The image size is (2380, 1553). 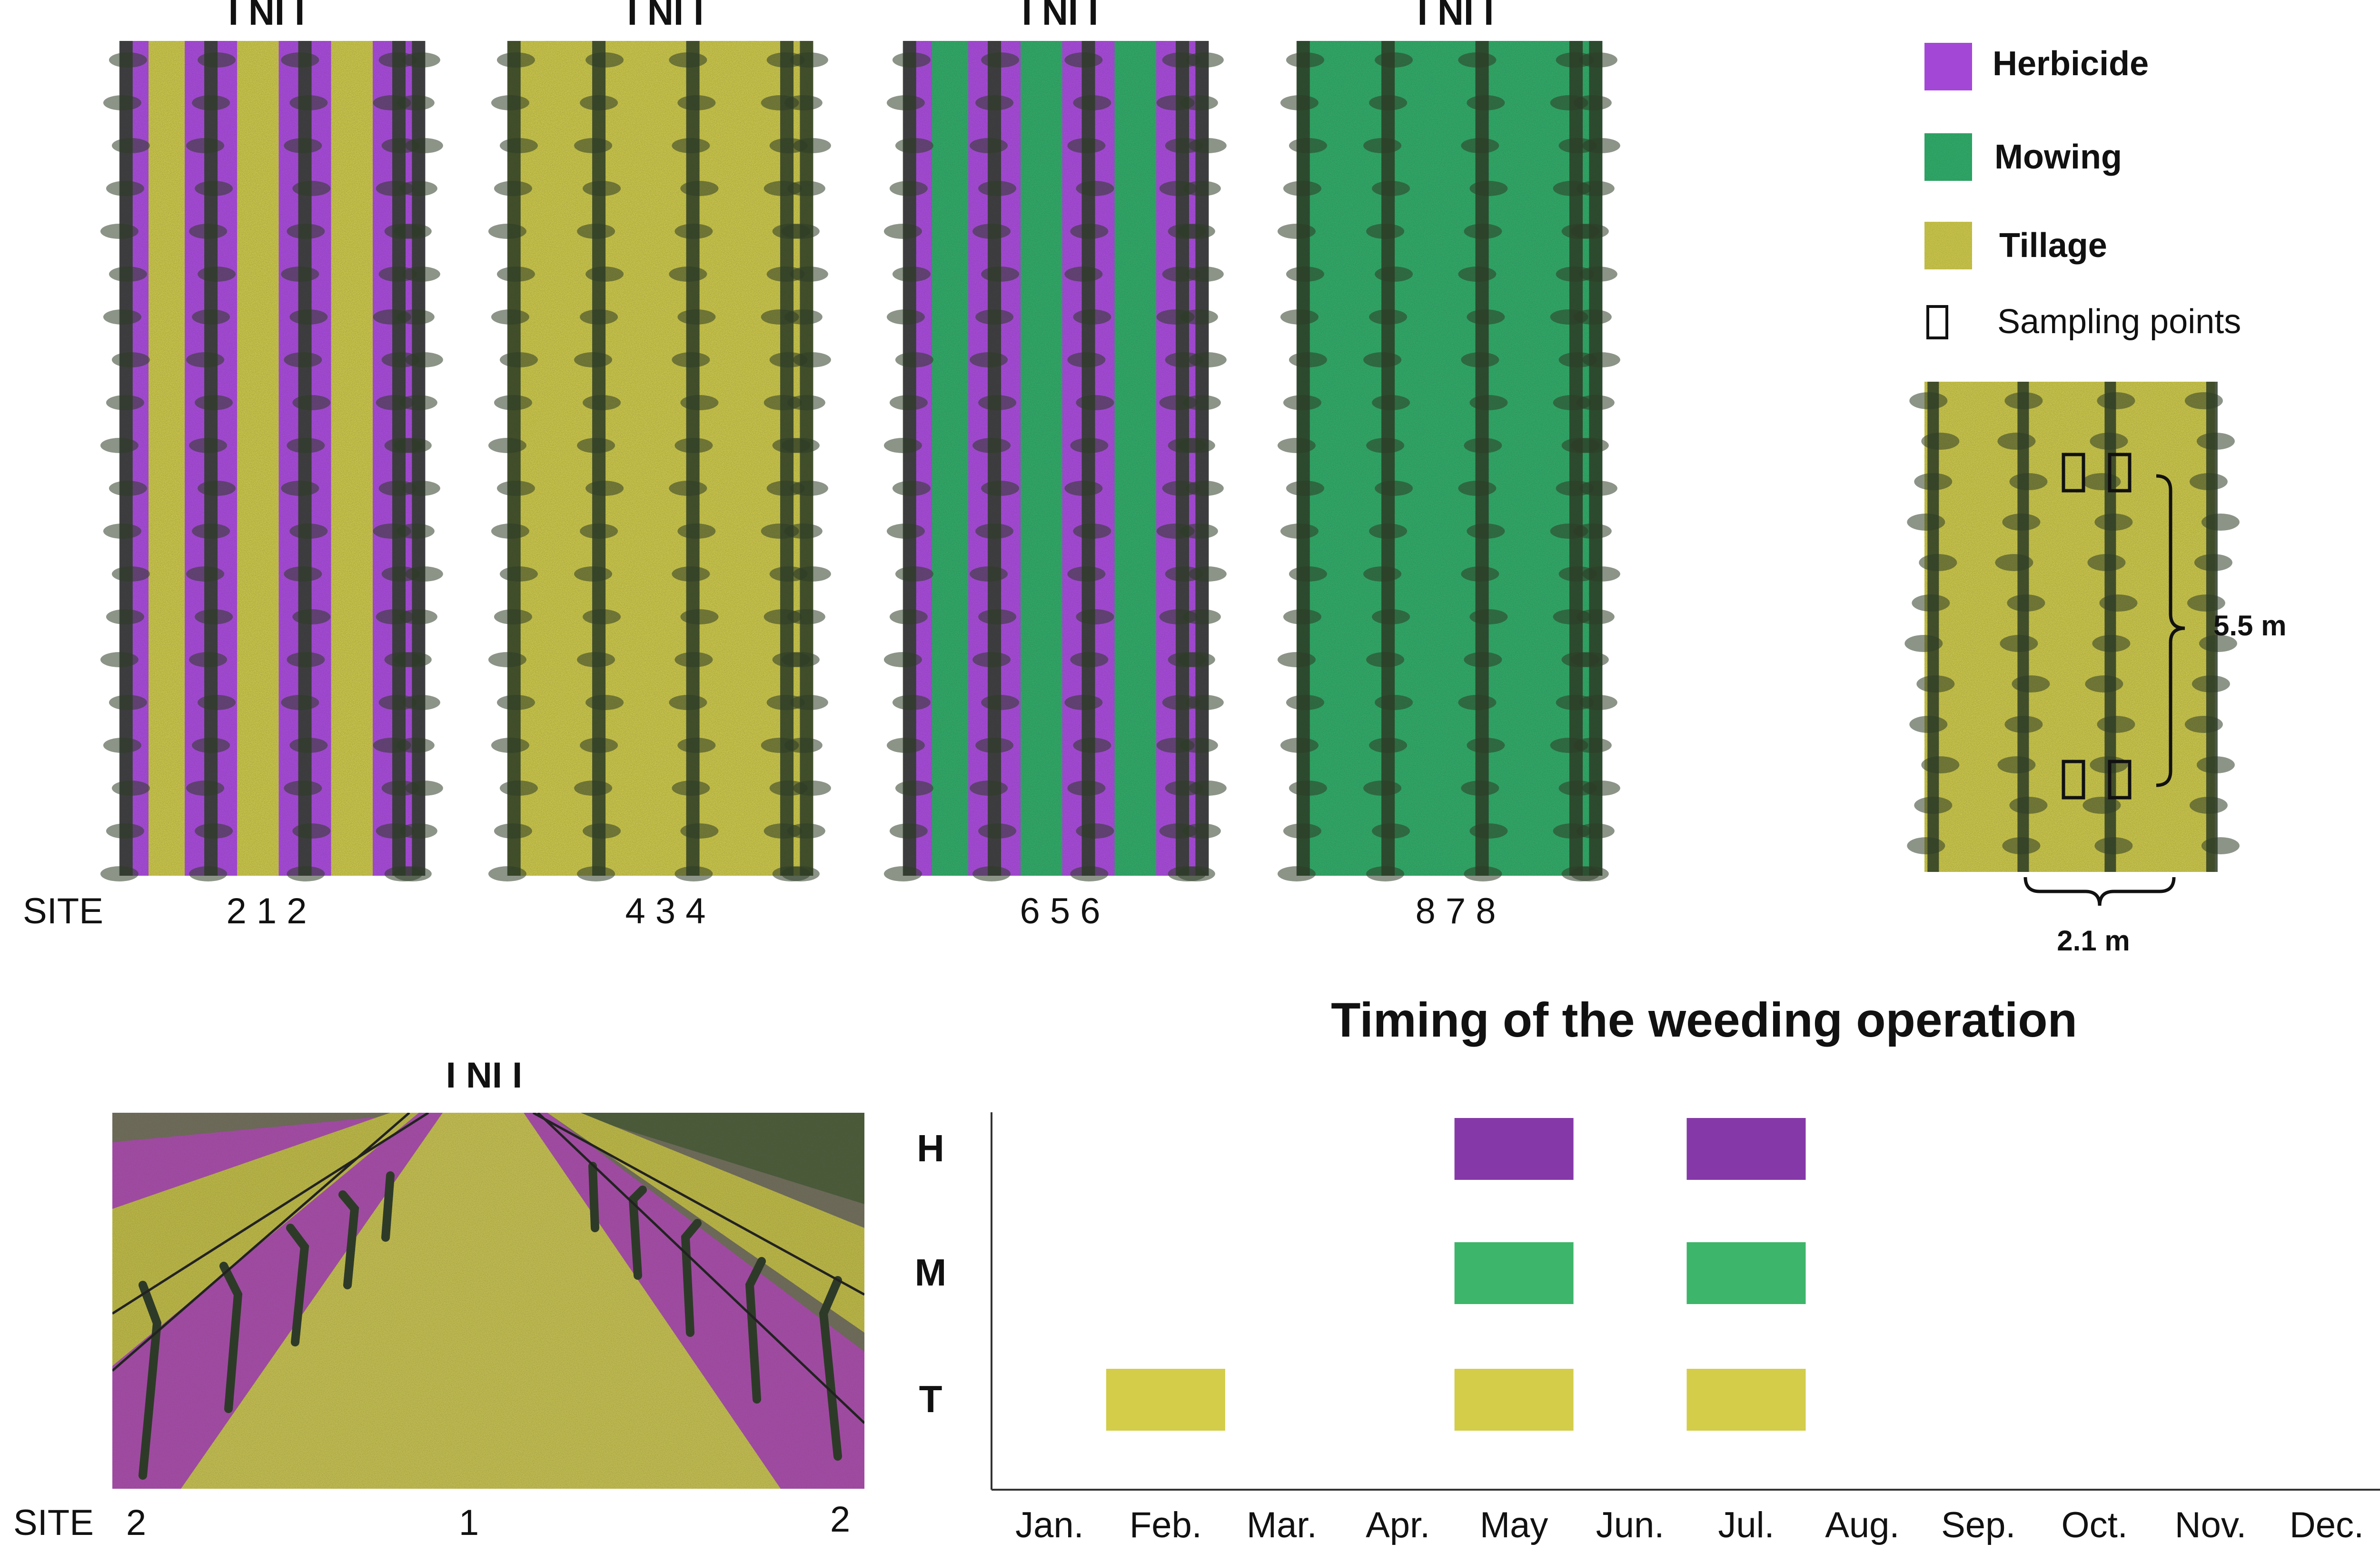 What do you see at coordinates (2082, 192) in the screenshot?
I see `legend: Herbicide Mowing Tillage Sampling points` at bounding box center [2082, 192].